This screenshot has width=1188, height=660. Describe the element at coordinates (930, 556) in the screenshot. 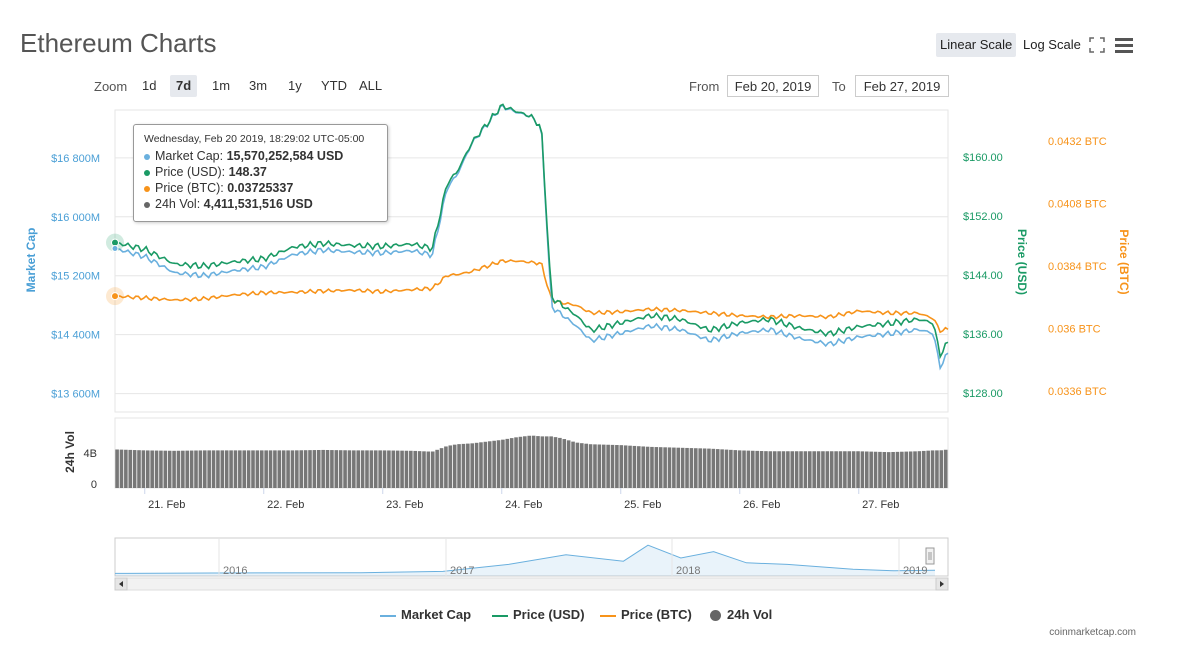

I see `navigator-handle` at that location.